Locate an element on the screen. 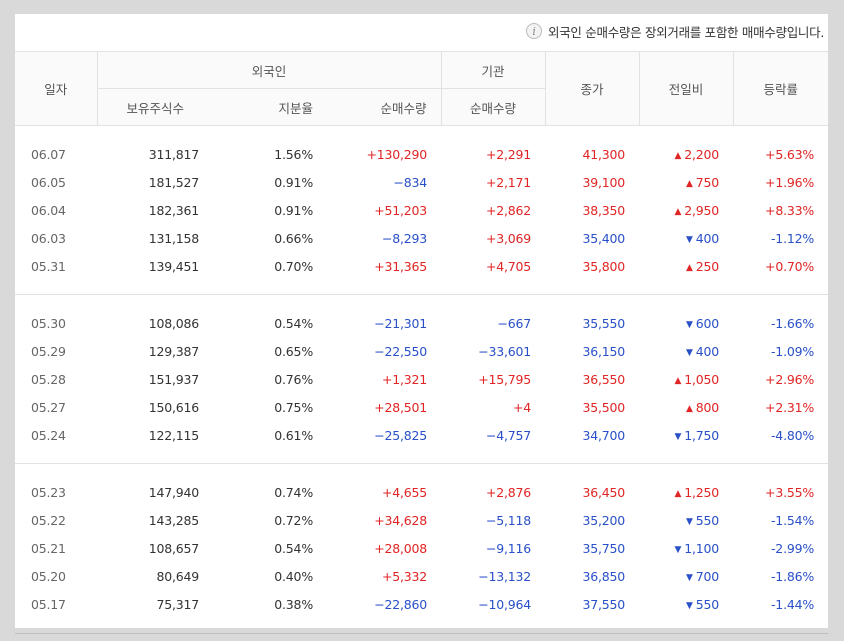 The width and height of the screenshot is (844, 641). cell-change-value: 600 is located at coordinates (707, 323).